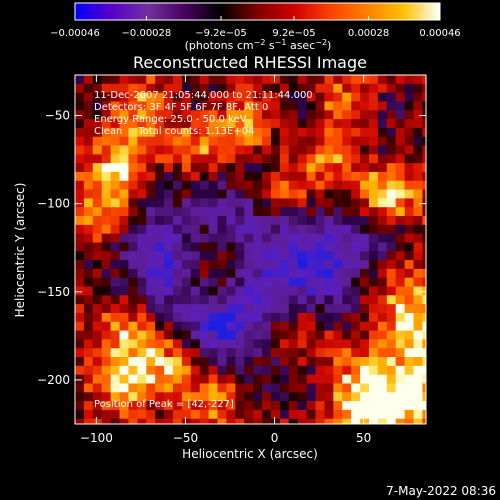 The width and height of the screenshot is (500, 500). What do you see at coordinates (147, 33) in the screenshot?
I see `colorbar-tick-label: −0.00028` at bounding box center [147, 33].